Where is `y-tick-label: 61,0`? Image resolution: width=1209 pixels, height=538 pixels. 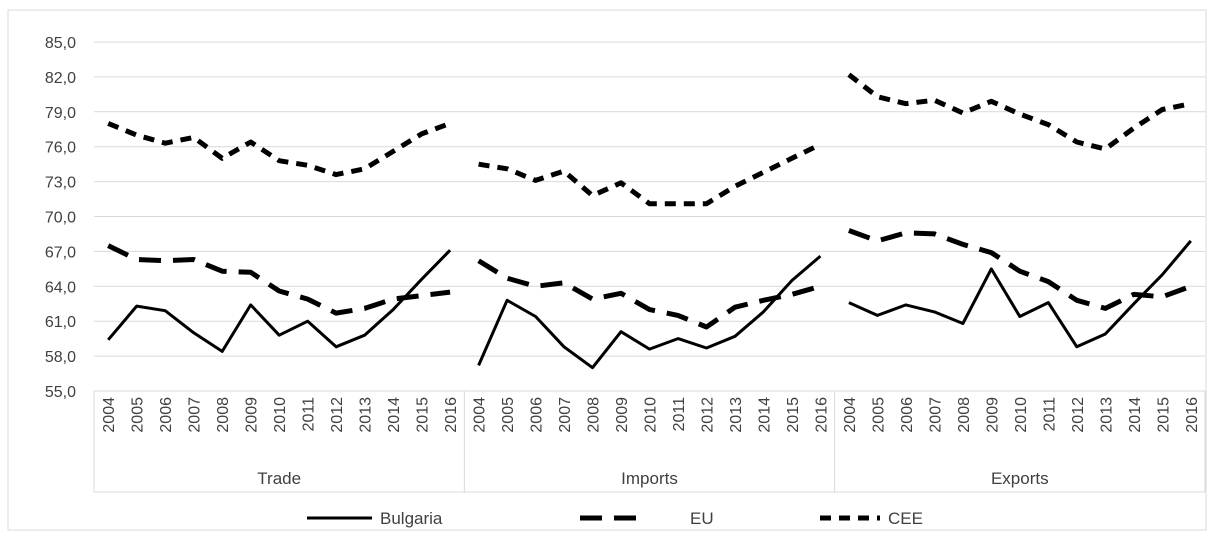
y-tick-label: 61,0 is located at coordinates (60, 322).